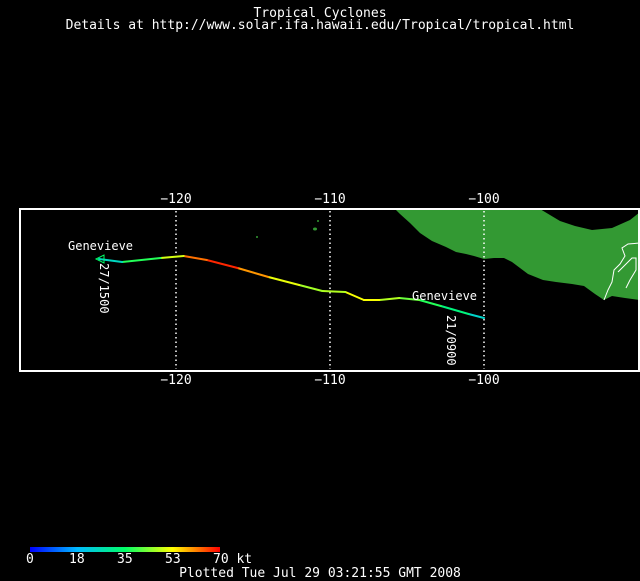 This screenshot has width=640, height=581. What do you see at coordinates (173, 559) in the screenshot?
I see `scale-label-53: 53` at bounding box center [173, 559].